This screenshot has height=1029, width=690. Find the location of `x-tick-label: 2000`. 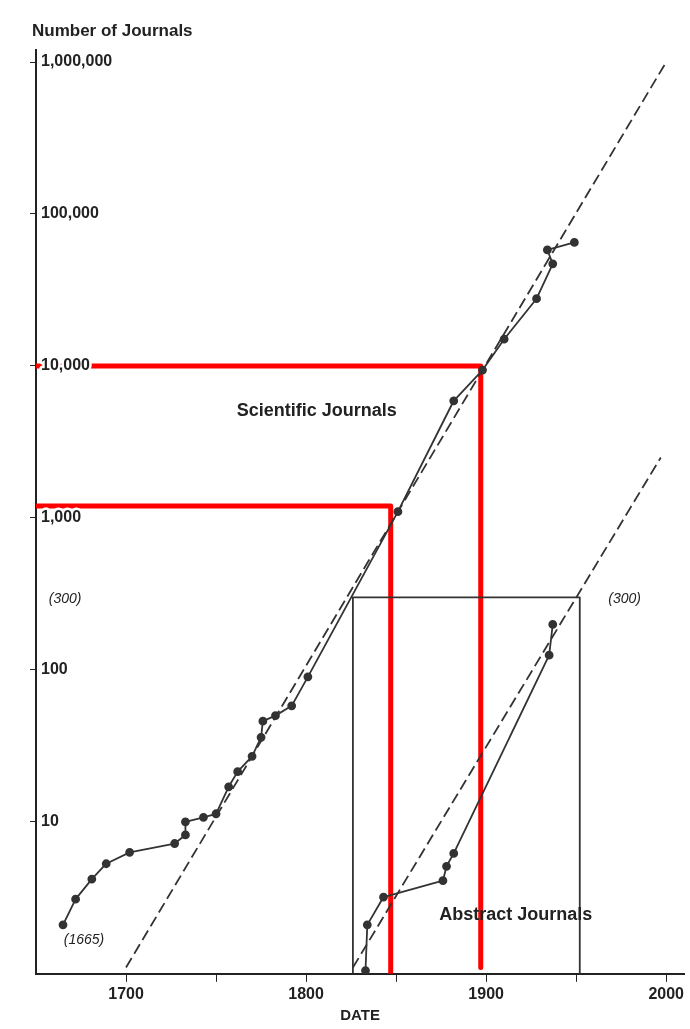

x-tick-label: 2000 is located at coordinates (666, 993).